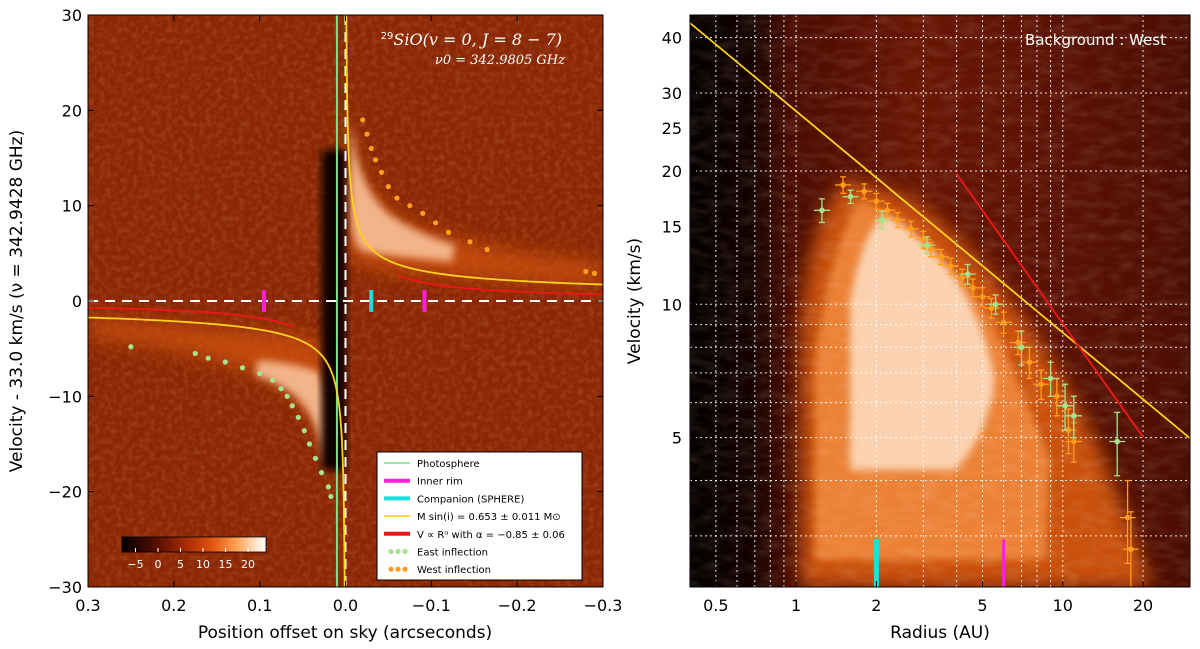  Describe the element at coordinates (448, 464) in the screenshot. I see `legend-label: Photosphere` at that location.